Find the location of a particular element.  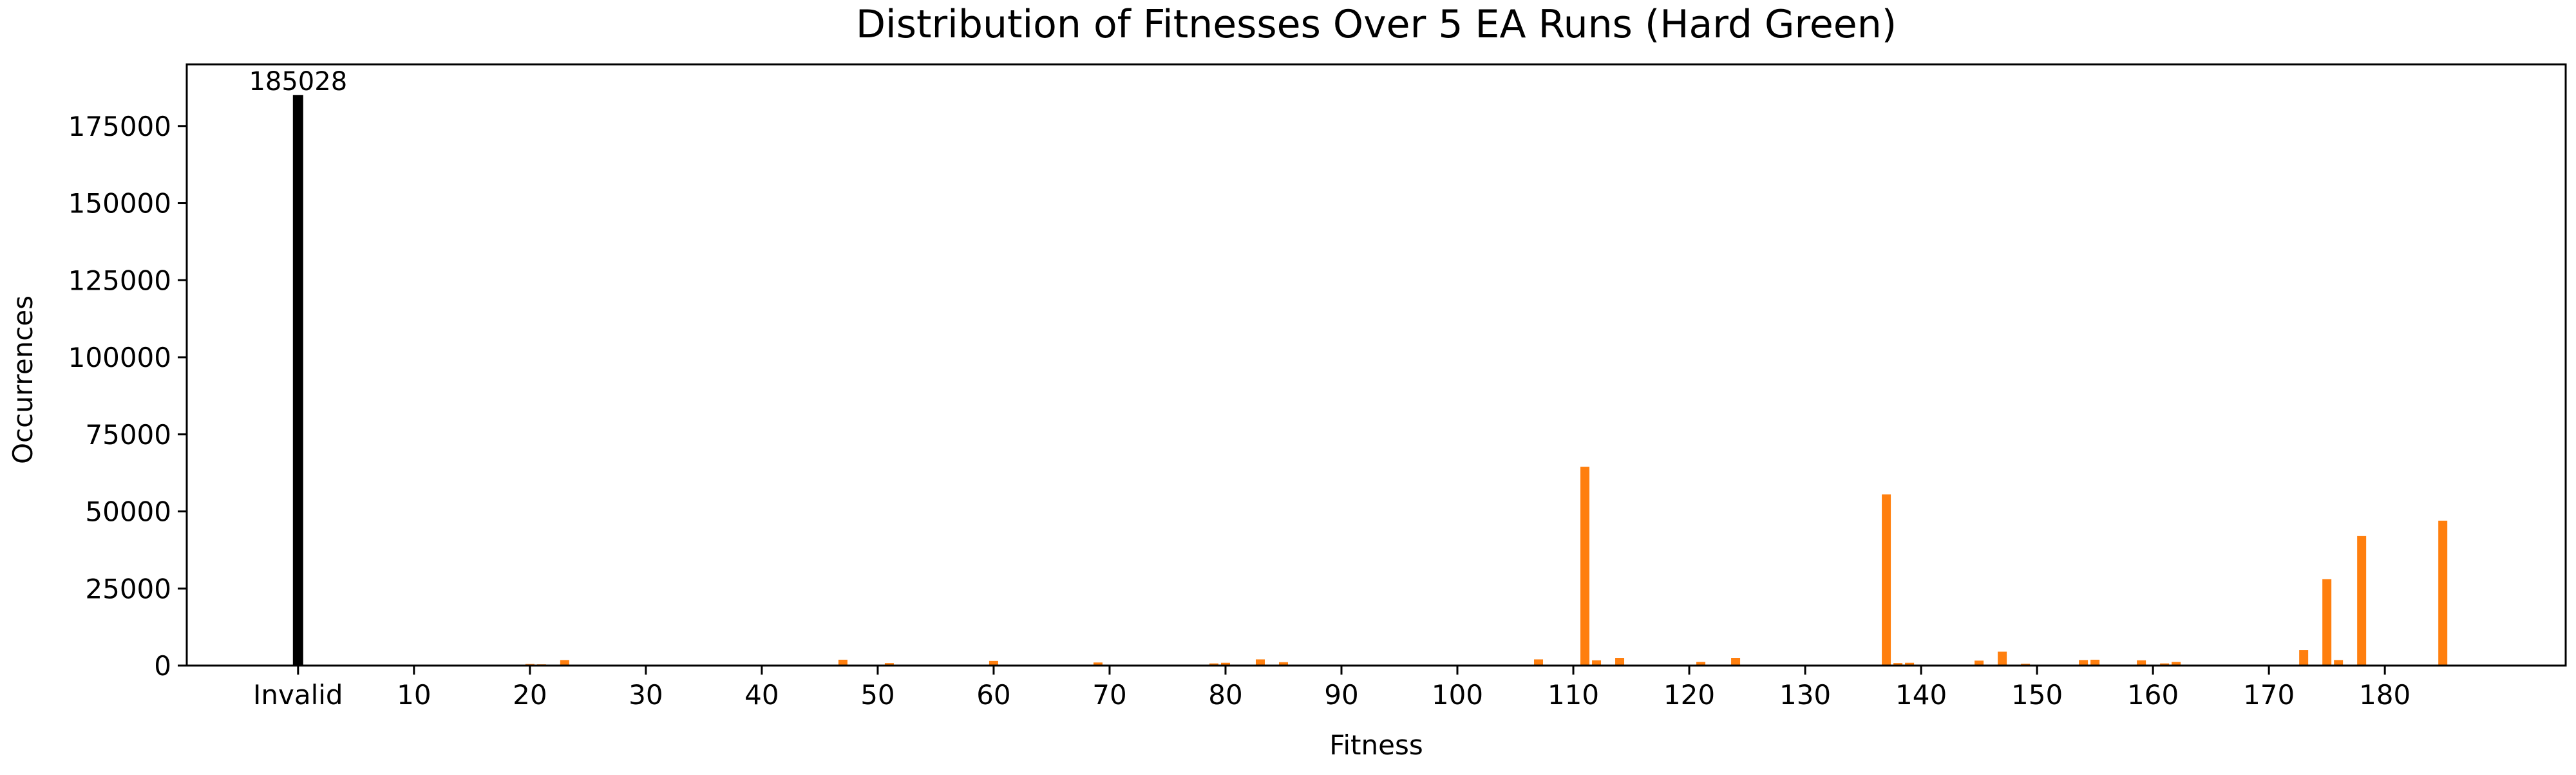

x-tick-label: 120 is located at coordinates (1689, 695).